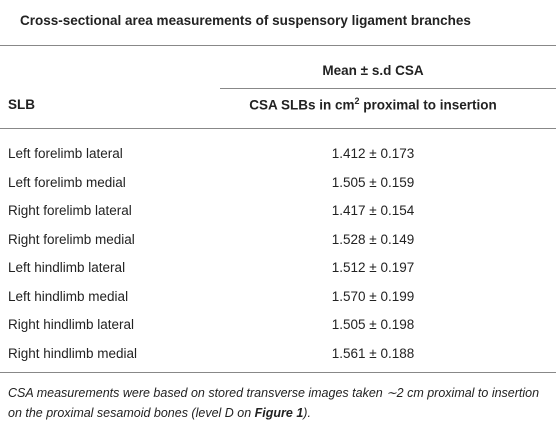 The image size is (556, 426). What do you see at coordinates (67, 182) in the screenshot?
I see `row-label: Left forelimb medial` at bounding box center [67, 182].